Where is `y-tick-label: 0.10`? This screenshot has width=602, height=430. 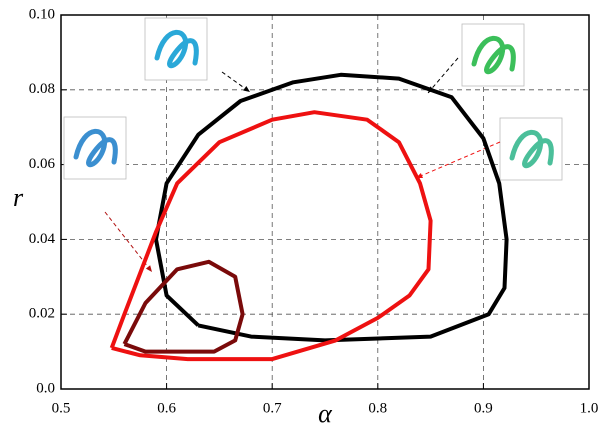
y-tick-label: 0.10 is located at coordinates (42, 14).